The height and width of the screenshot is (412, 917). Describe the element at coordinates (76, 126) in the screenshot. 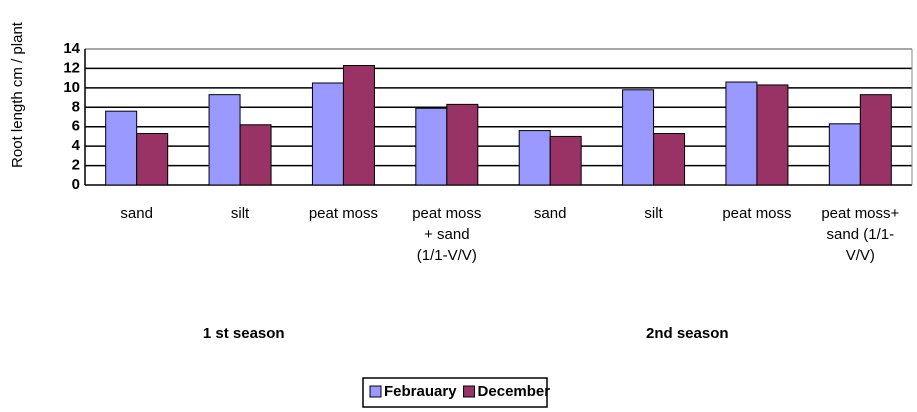

I see `y-tick-label: 6` at that location.